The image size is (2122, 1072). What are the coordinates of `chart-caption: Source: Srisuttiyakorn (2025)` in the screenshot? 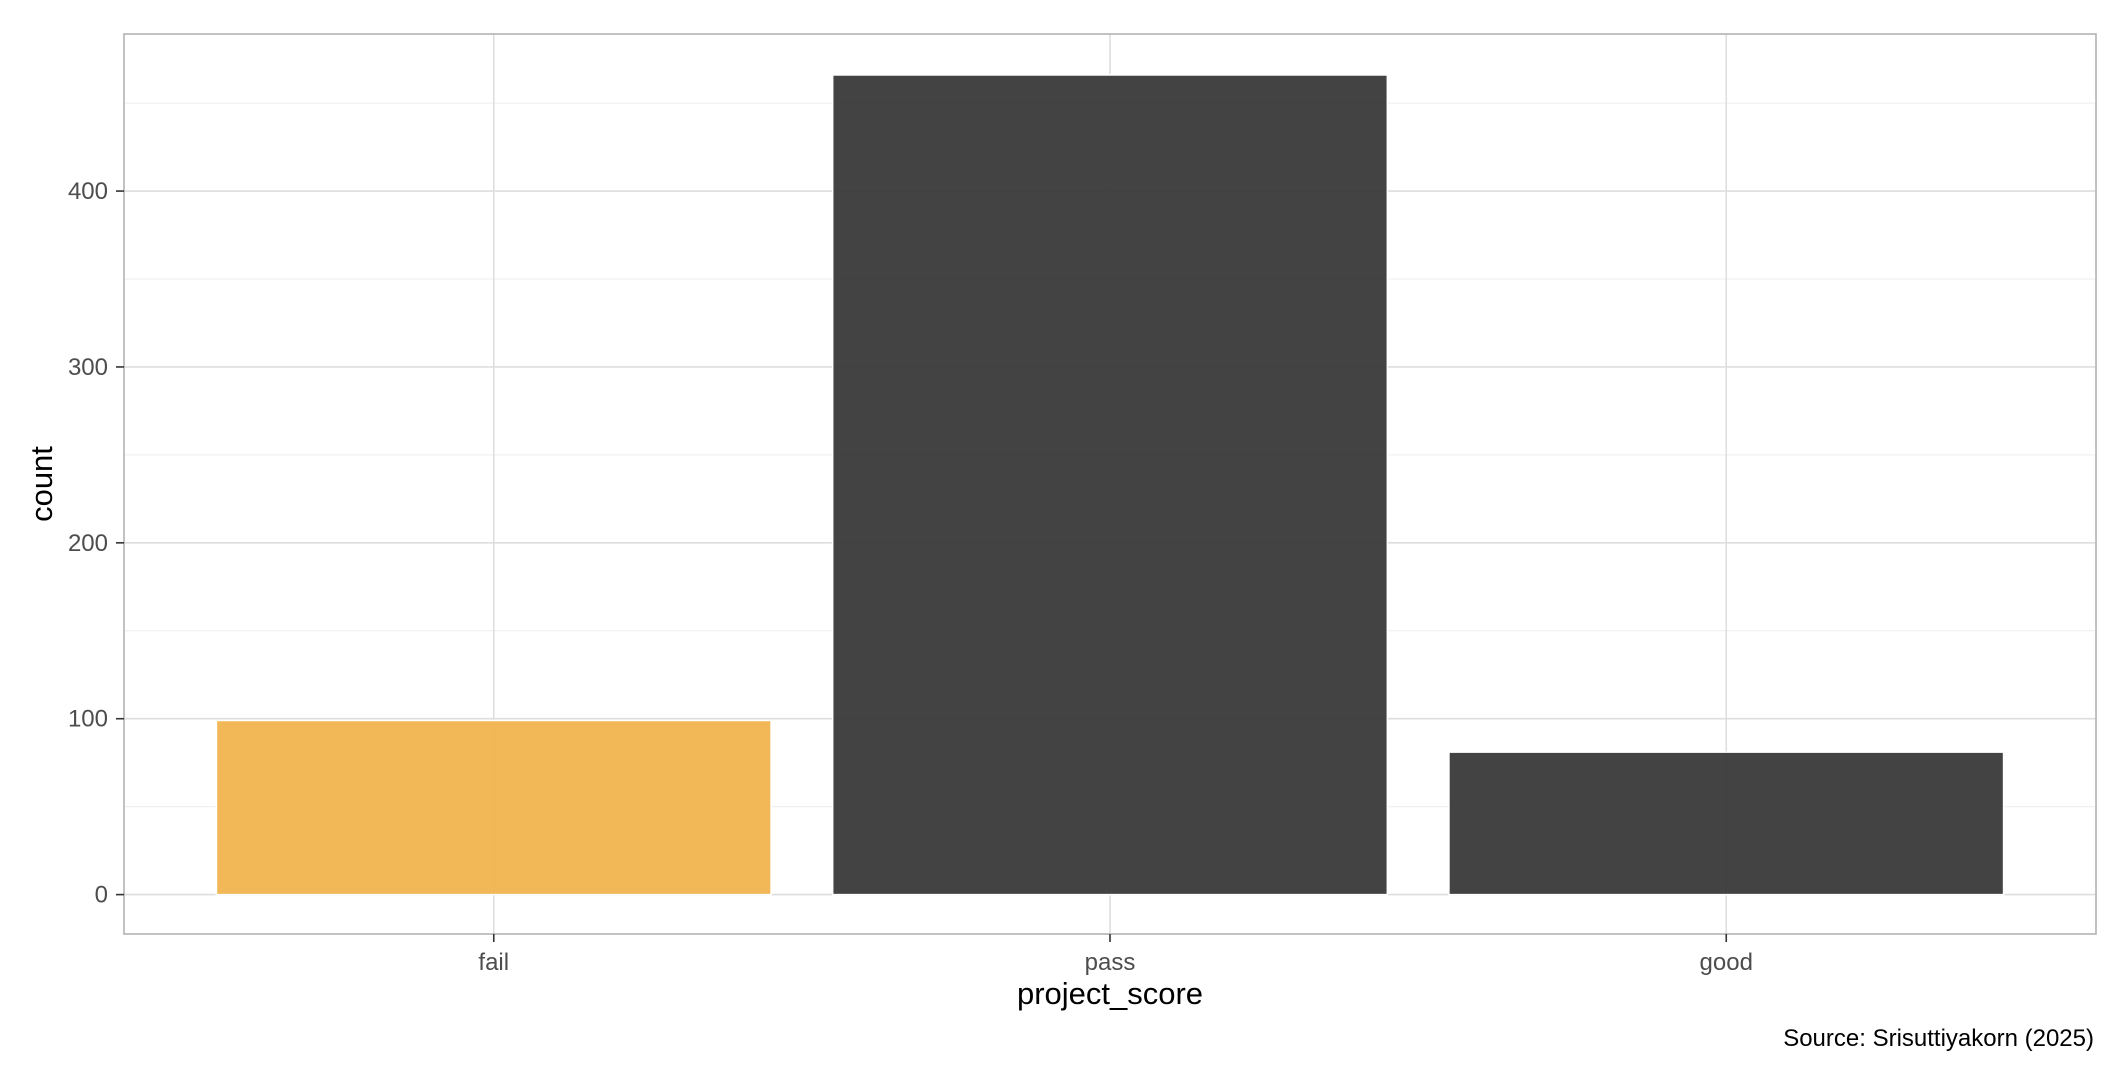 It's located at (1938, 1038).